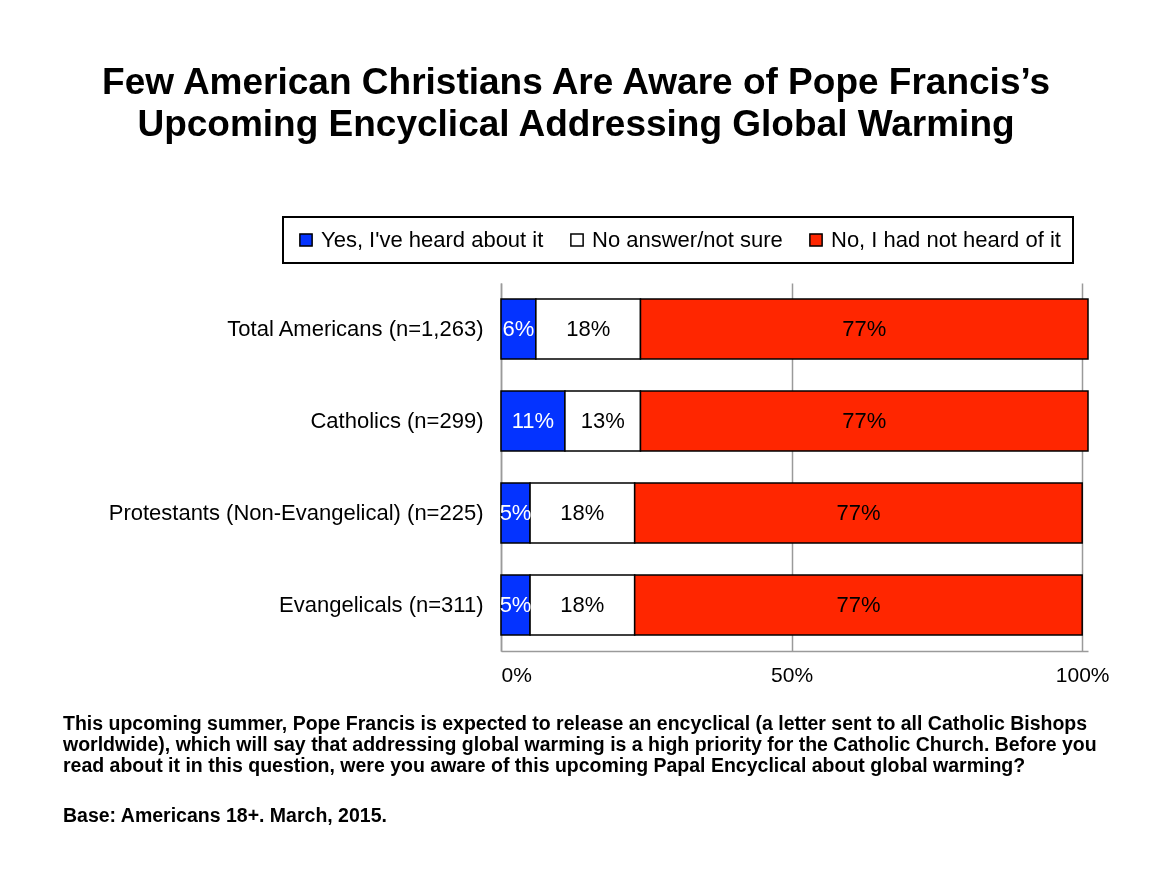 The image size is (1152, 871). I want to click on legend-label: Yes, I've heard about it, so click(432, 239).